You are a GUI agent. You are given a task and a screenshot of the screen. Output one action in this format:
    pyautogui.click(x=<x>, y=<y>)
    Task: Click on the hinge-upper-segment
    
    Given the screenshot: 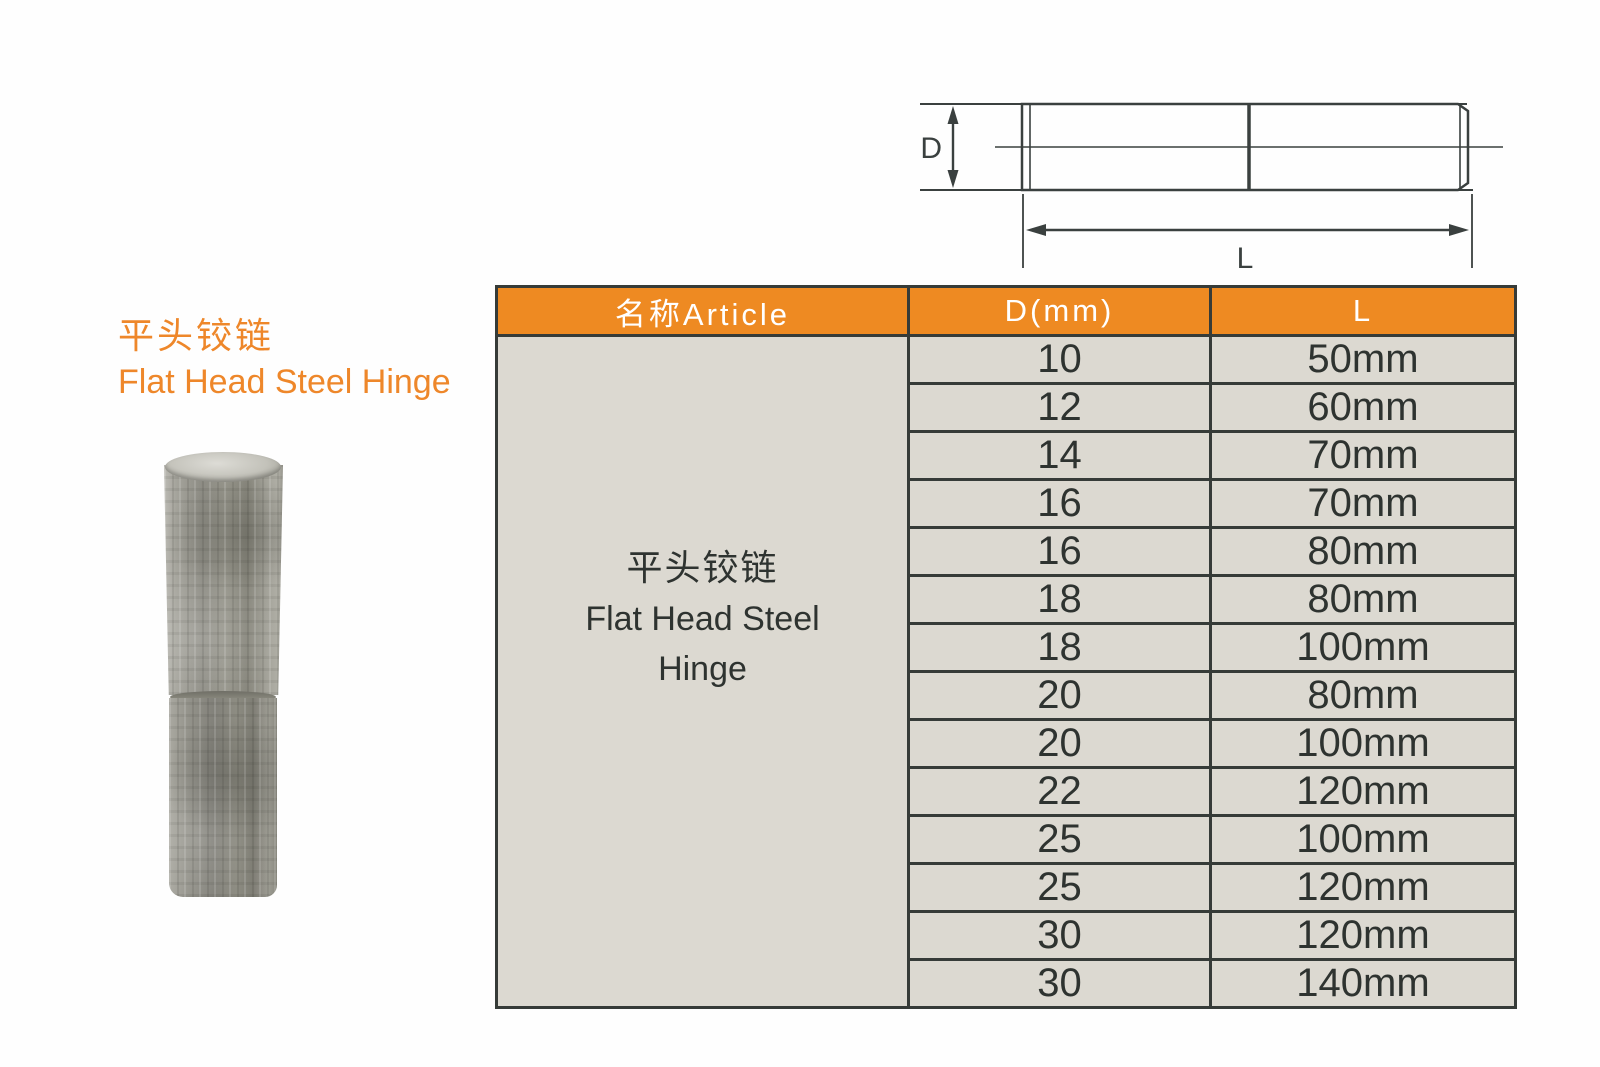 What is the action you would take?
    pyautogui.click(x=223, y=580)
    